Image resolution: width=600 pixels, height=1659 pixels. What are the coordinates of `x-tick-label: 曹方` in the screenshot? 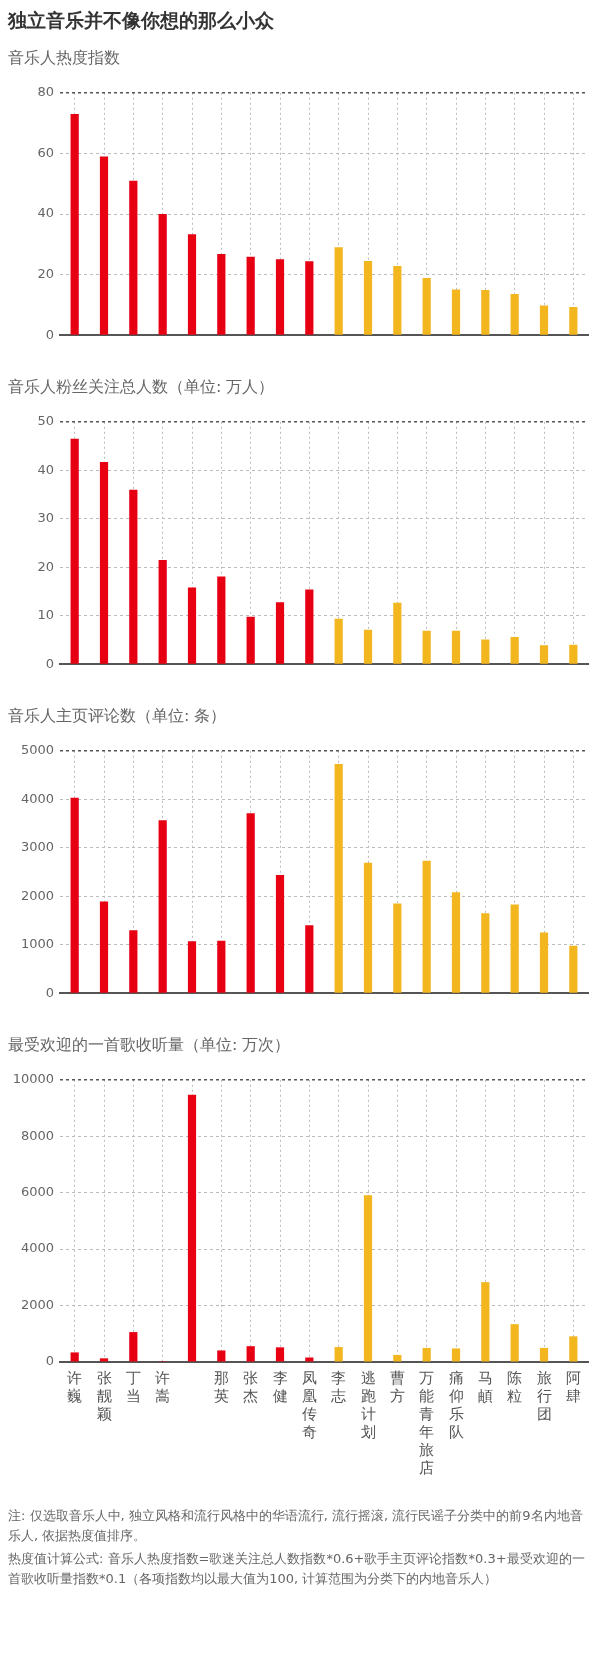 It's located at (397, 1386).